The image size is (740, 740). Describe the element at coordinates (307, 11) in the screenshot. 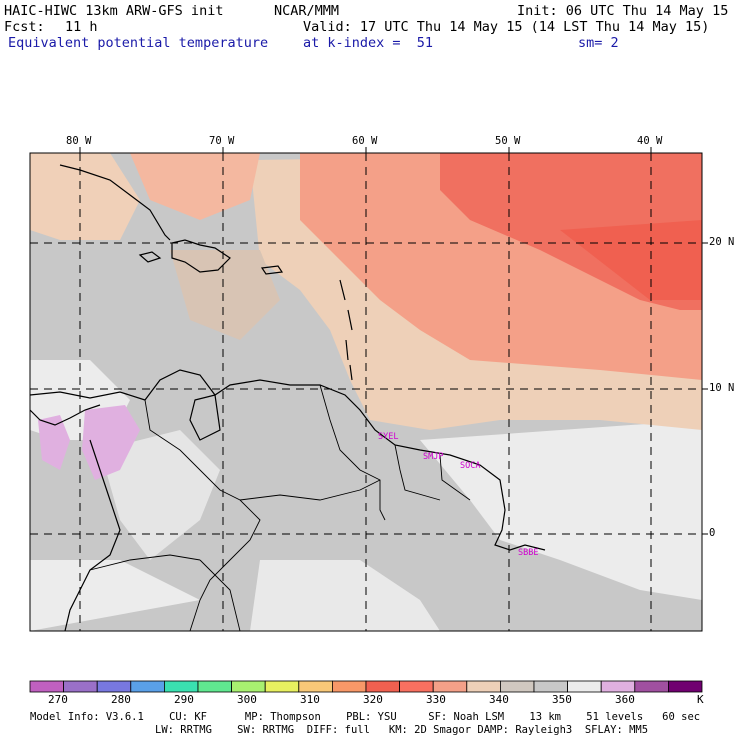

I see `organization: NCAR/MMM` at that location.